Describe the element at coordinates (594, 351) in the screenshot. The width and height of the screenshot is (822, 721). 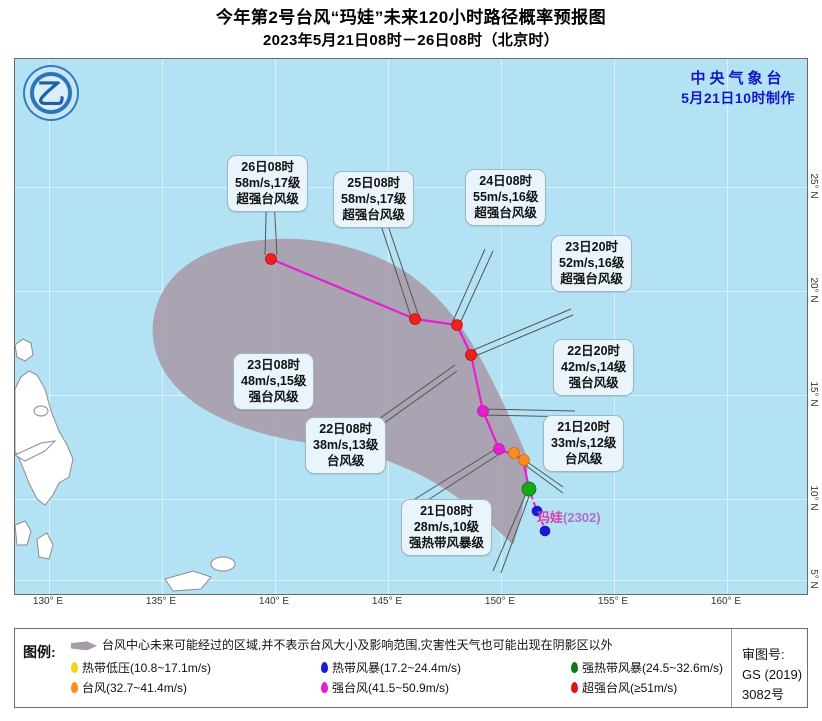
I see `callout-time: 22日20时` at that location.